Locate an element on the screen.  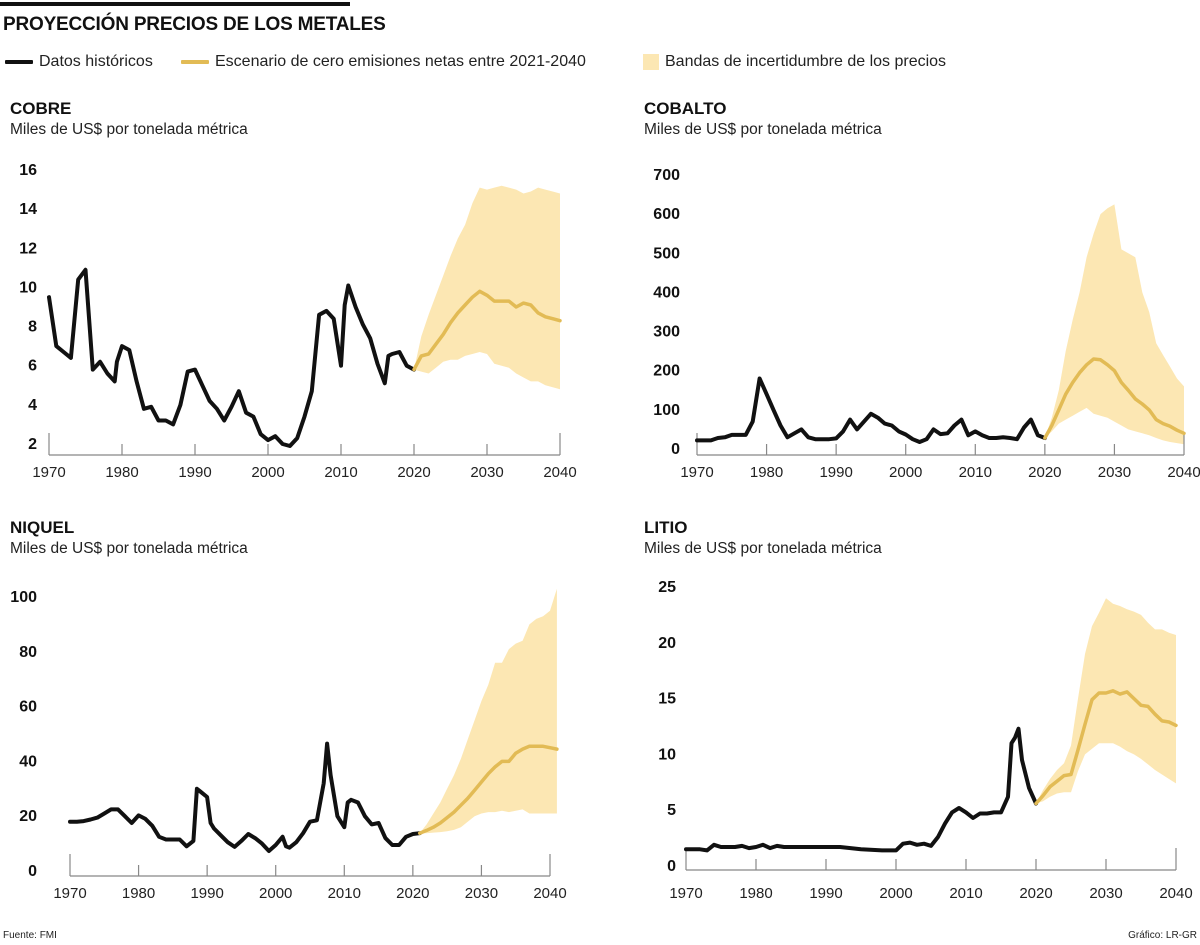
cobalto-x-tick-label: 1980 is located at coordinates (766, 472).